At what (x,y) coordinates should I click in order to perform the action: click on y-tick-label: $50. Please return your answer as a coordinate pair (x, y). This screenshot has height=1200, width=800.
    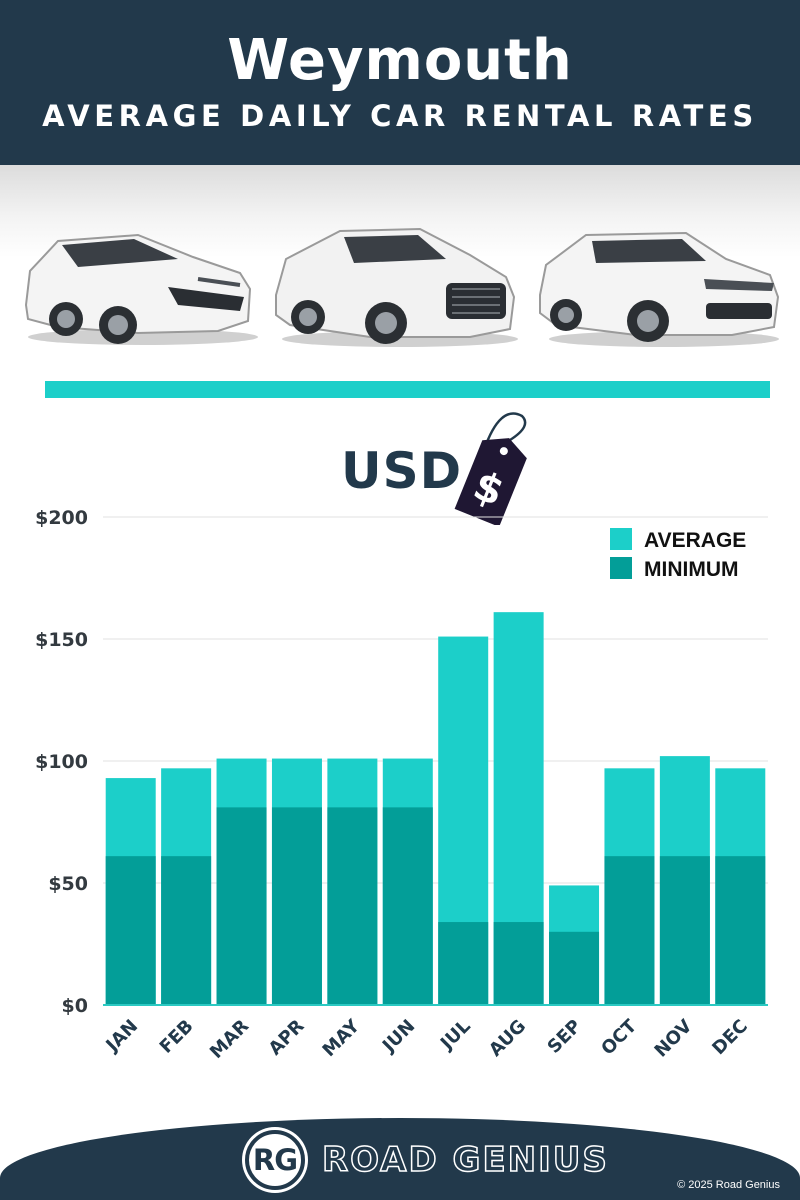
    Looking at the image, I should click on (68, 884).